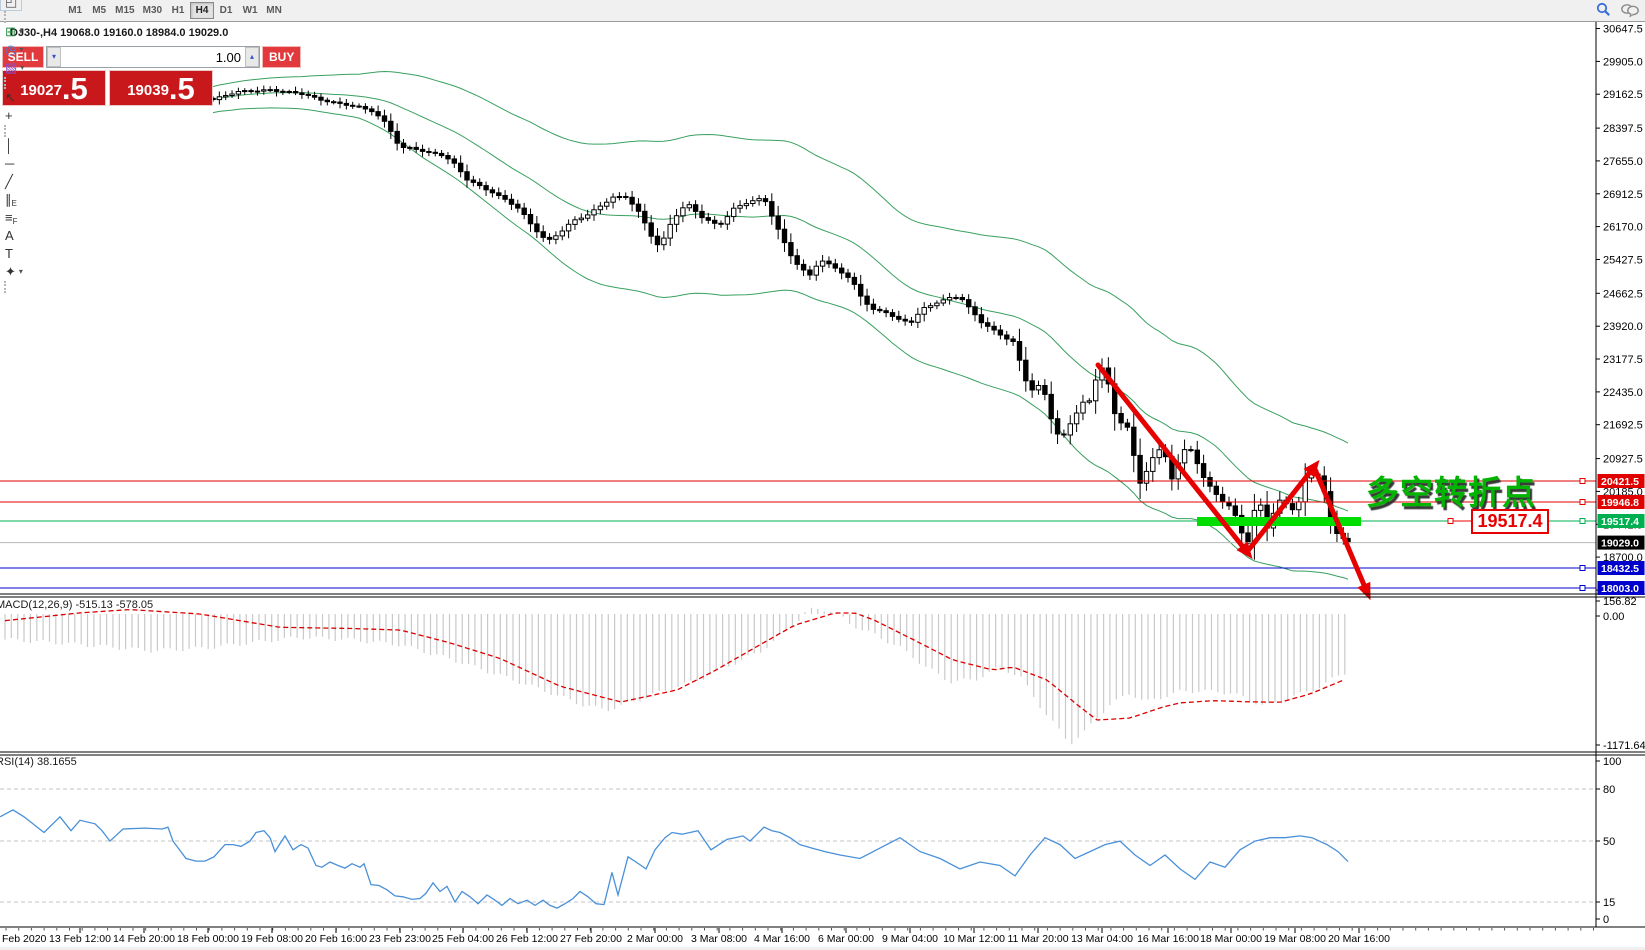 This screenshot has height=950, width=1645. I want to click on buy-price-display: 19039.5, so click(161, 88).